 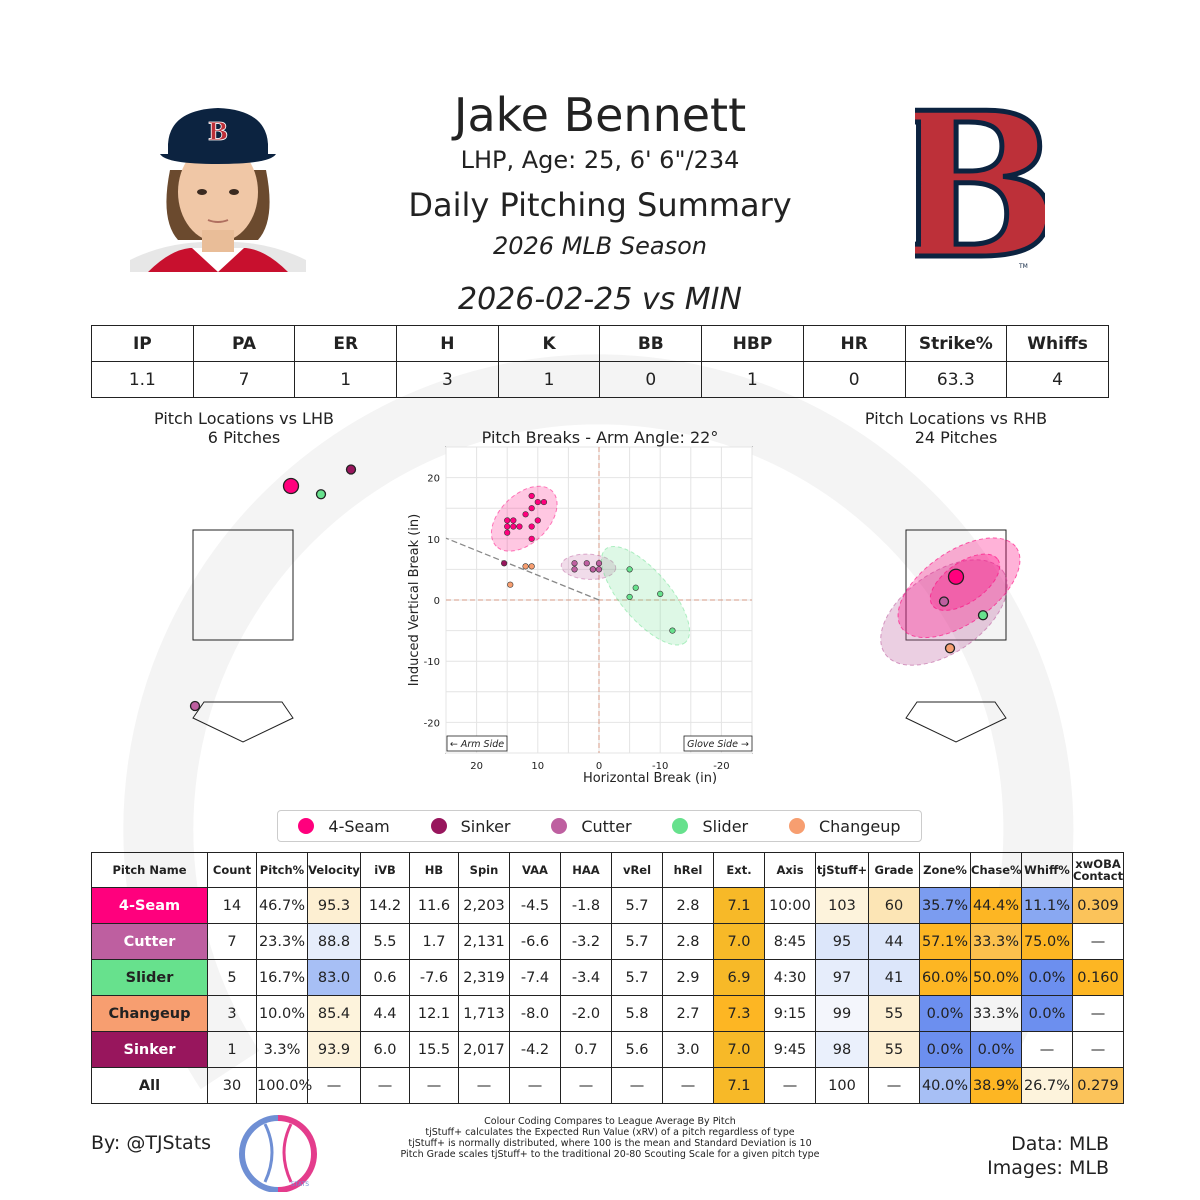 What do you see at coordinates (1098, 1085) in the screenshot?
I see `table-cell: 0.279` at bounding box center [1098, 1085].